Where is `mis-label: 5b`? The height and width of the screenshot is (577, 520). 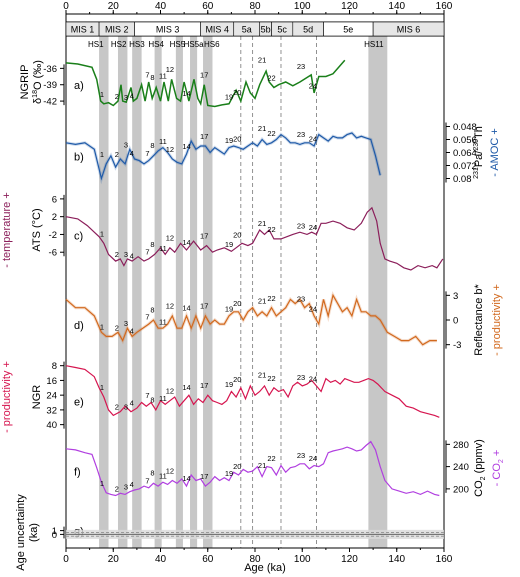 mis-label: 5b is located at coordinates (266, 30).